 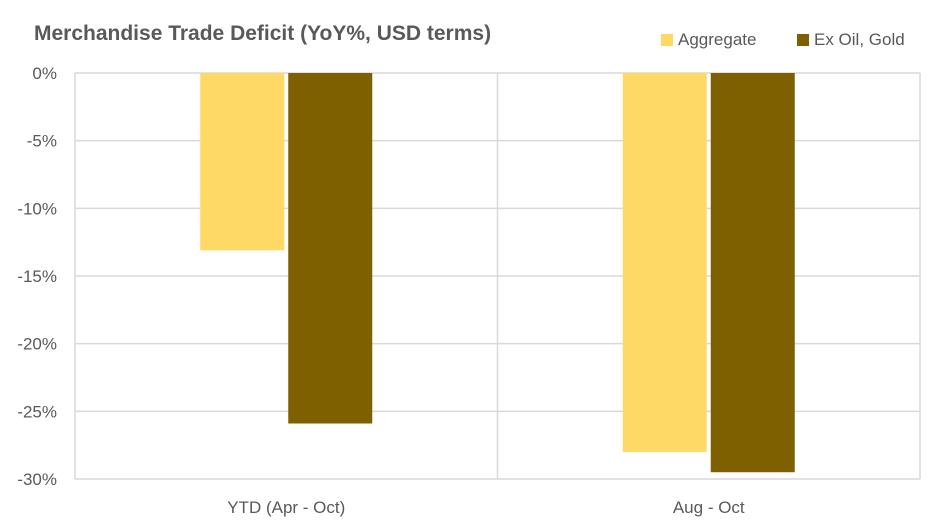 What do you see at coordinates (37, 208) in the screenshot?
I see `y-tick-label: -10%` at bounding box center [37, 208].